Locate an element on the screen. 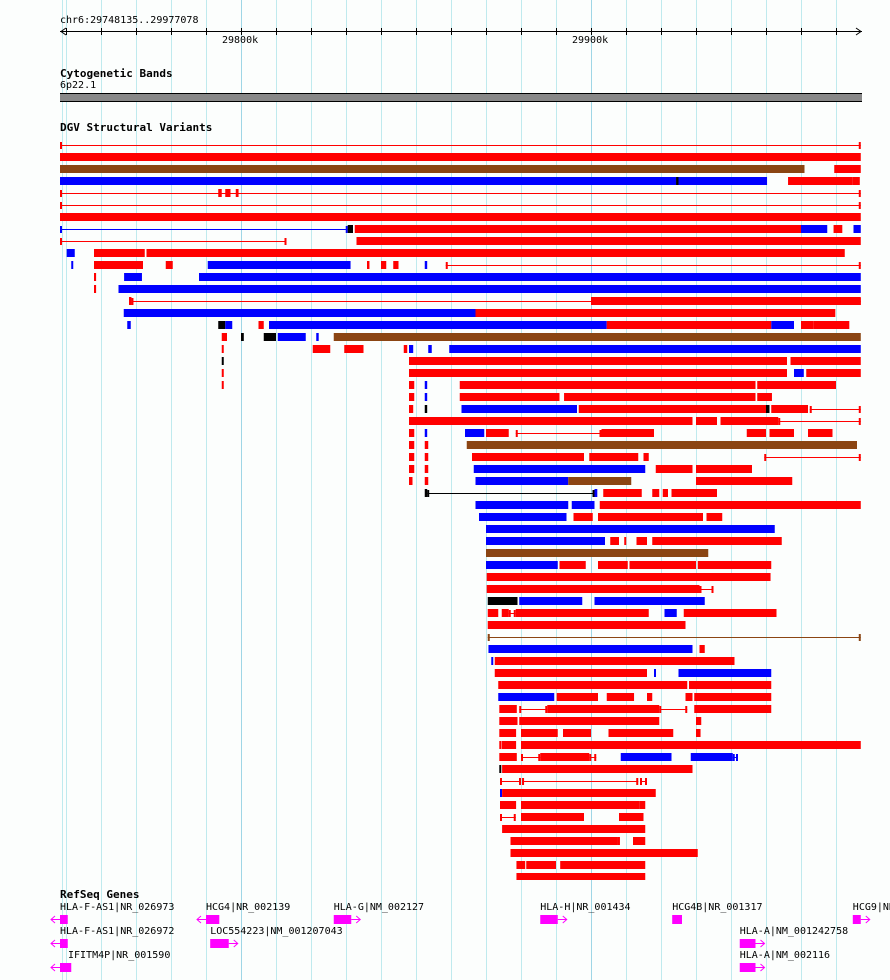  gene-label: HLA-A|NM_001242758 is located at coordinates (794, 931).